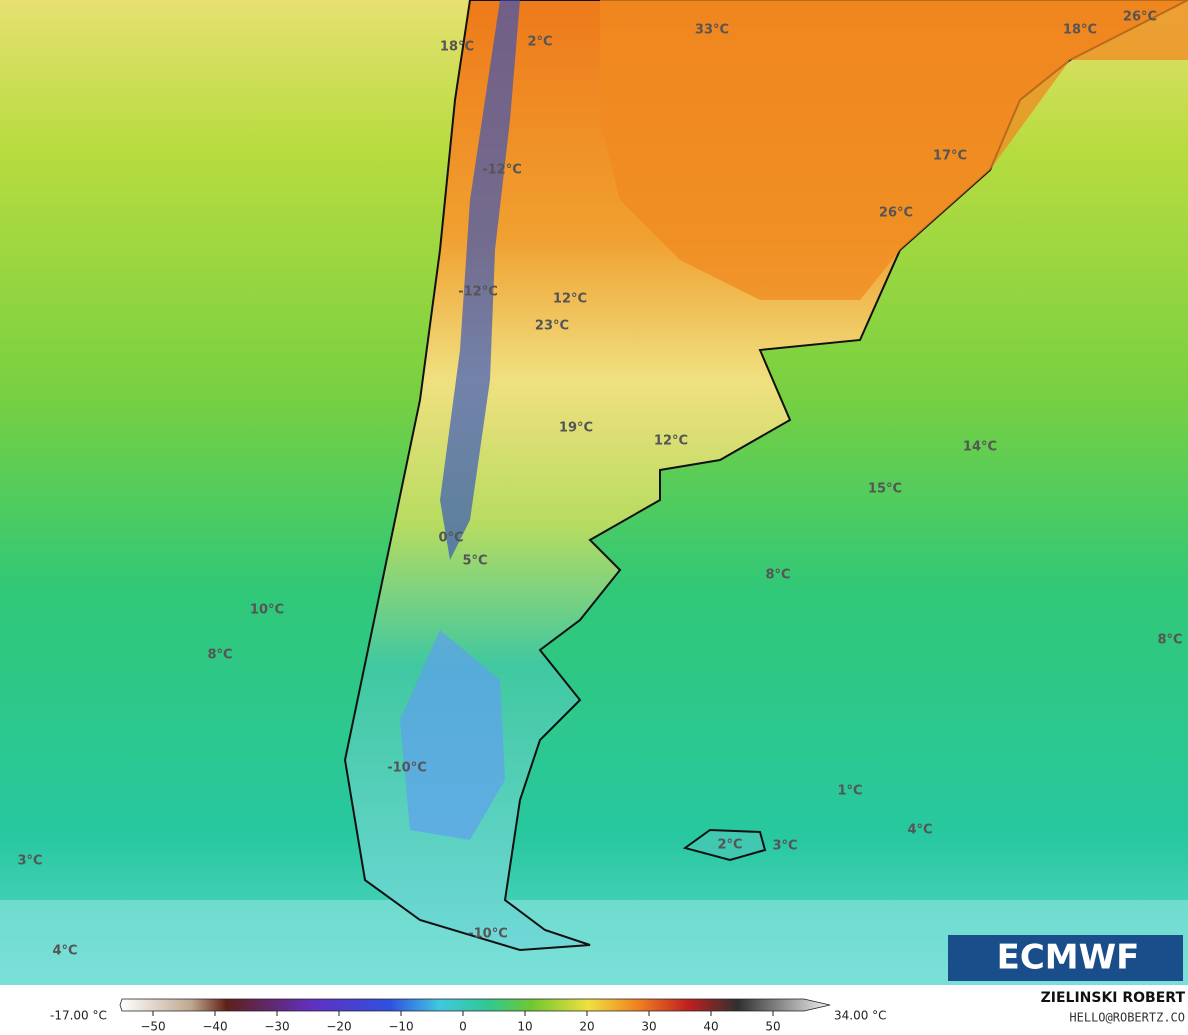 The height and width of the screenshot is (1035, 1188). Describe the element at coordinates (214, 1027) in the screenshot. I see `colorbar-tick-label: −40` at that location.